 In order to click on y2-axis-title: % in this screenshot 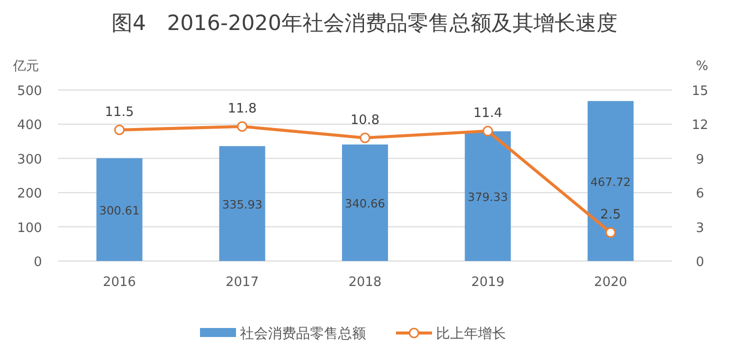, I will do `click(702, 66)`.